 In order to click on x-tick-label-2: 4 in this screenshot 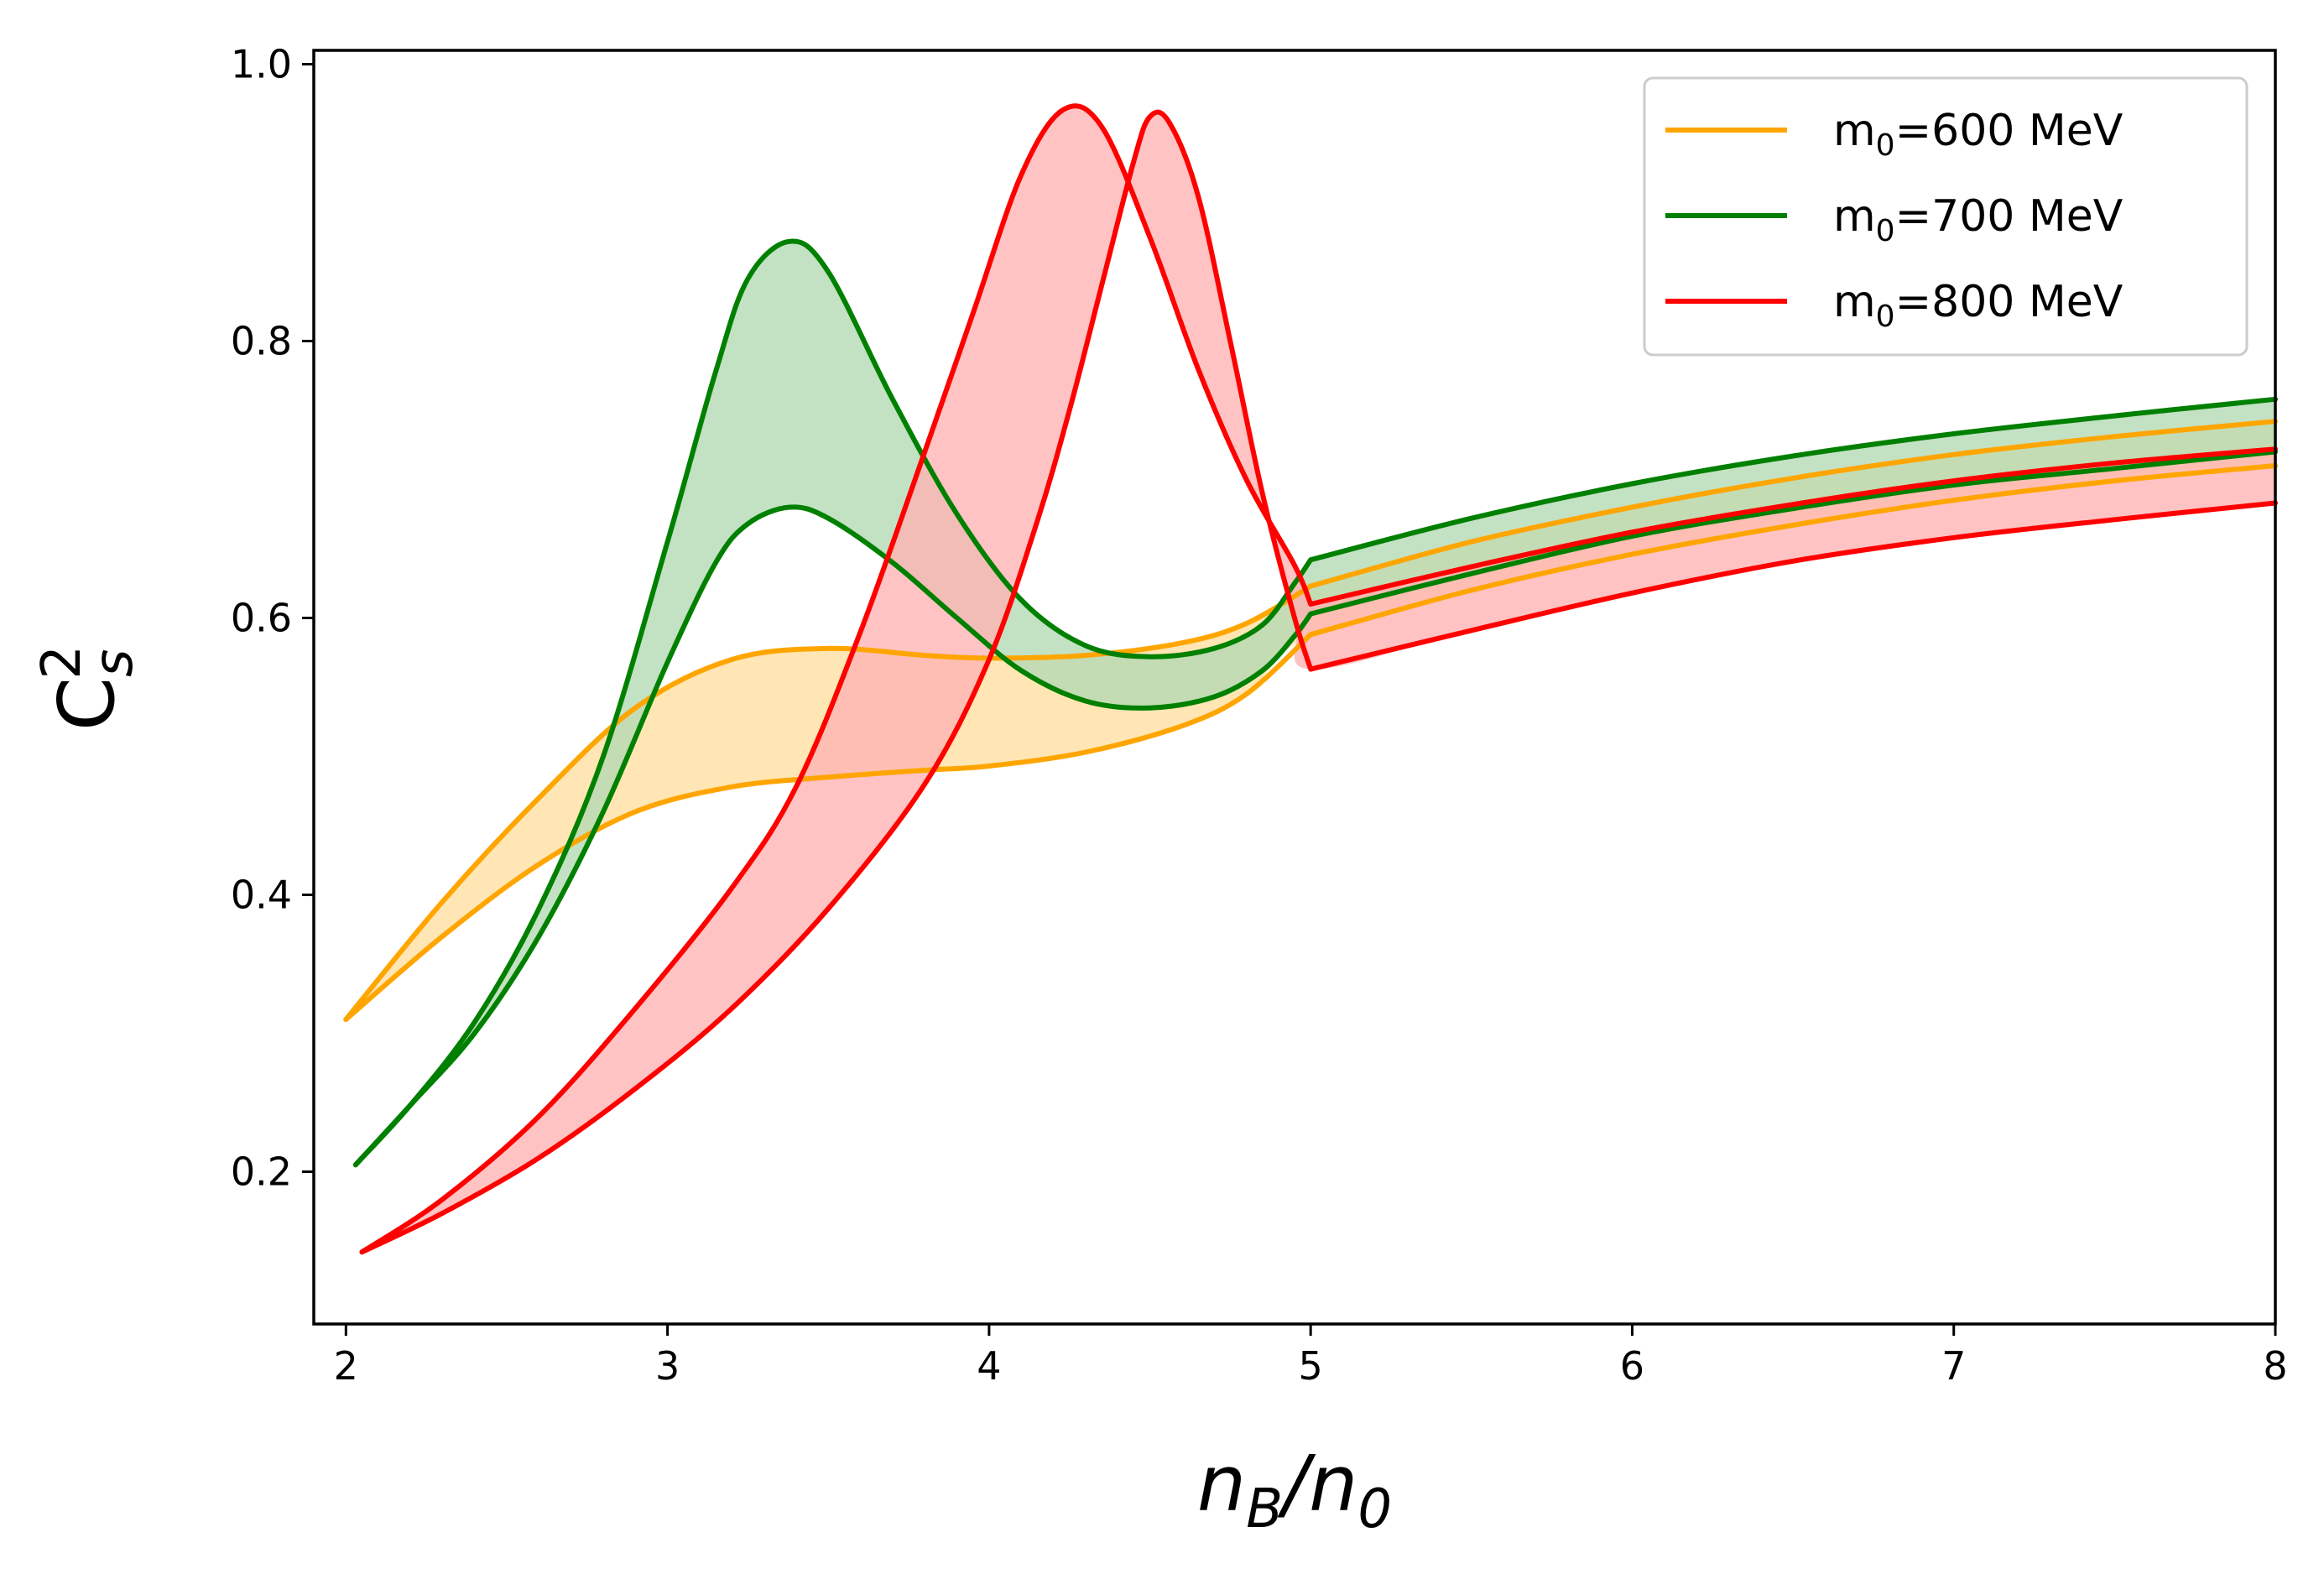, I will do `click(989, 1366)`.